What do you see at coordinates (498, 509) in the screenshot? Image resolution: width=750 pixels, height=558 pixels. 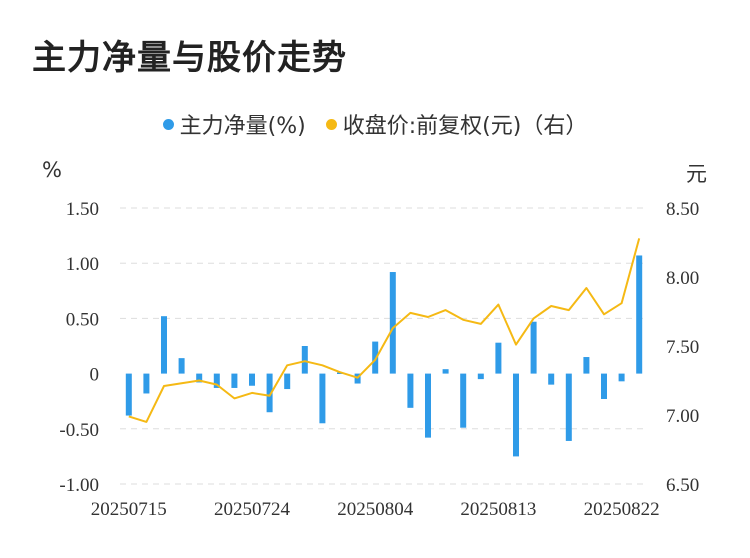 I see `x-tick-label: 20250813` at bounding box center [498, 509].